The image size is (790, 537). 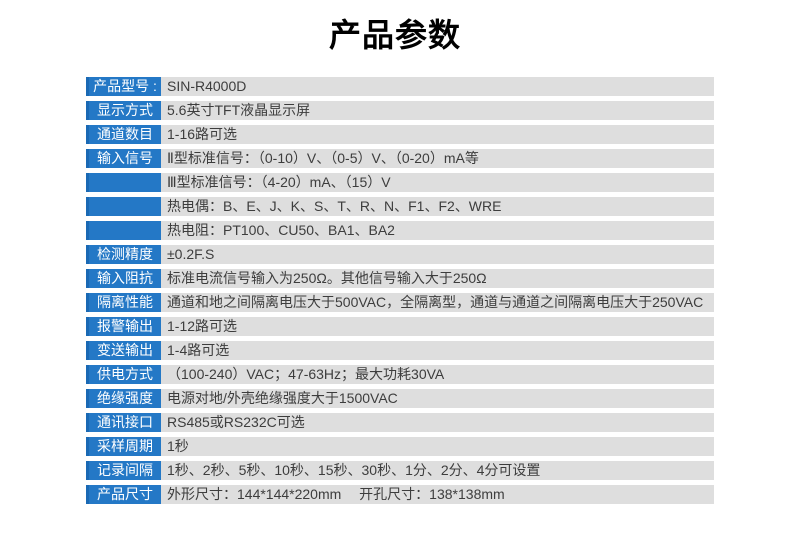 I want to click on table-row: 采样周期 1秒, so click(x=400, y=446).